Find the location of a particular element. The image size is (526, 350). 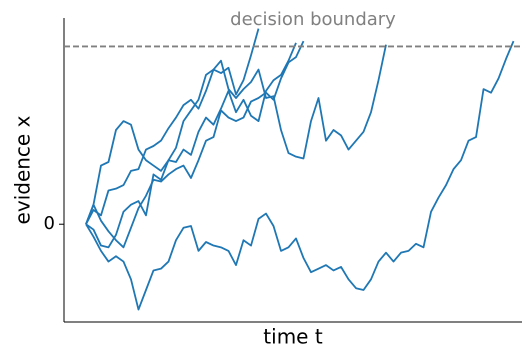

annotation: decision boundary is located at coordinates (313, 19).